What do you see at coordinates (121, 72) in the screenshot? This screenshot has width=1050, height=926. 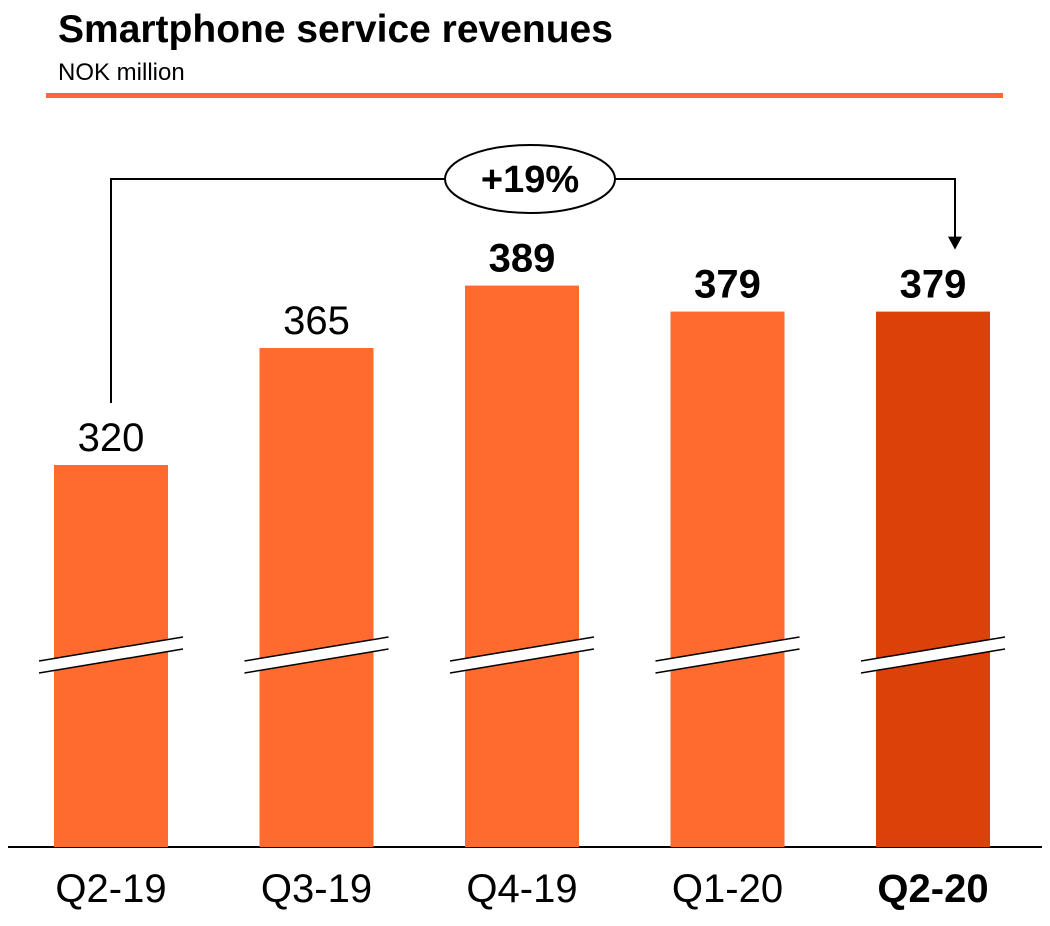 I see `chart-subtitle: NOK million` at bounding box center [121, 72].